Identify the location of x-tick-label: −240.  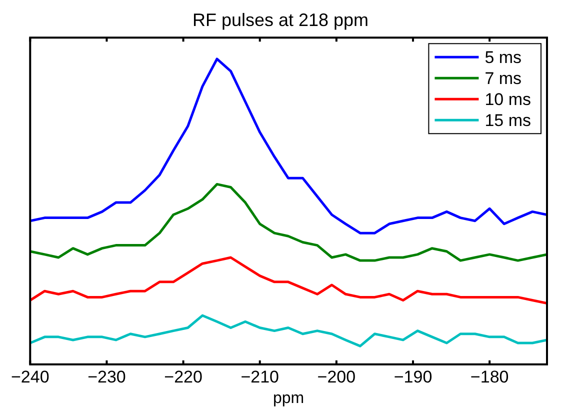
(30, 376).